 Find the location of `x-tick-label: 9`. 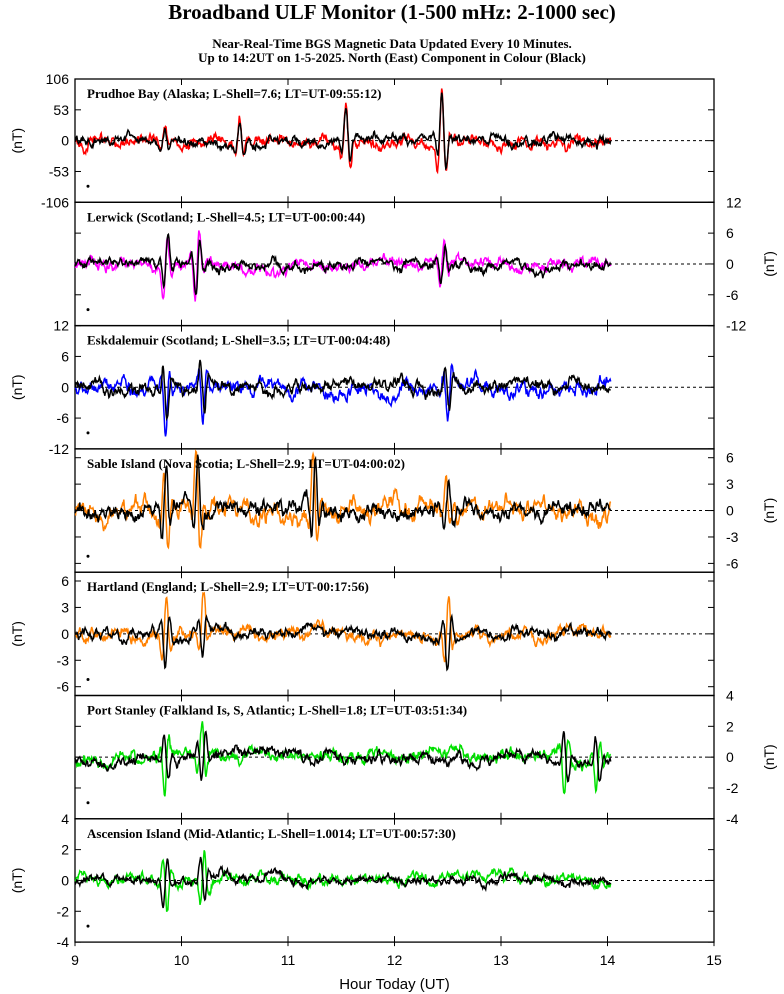

x-tick-label: 9 is located at coordinates (75, 960).